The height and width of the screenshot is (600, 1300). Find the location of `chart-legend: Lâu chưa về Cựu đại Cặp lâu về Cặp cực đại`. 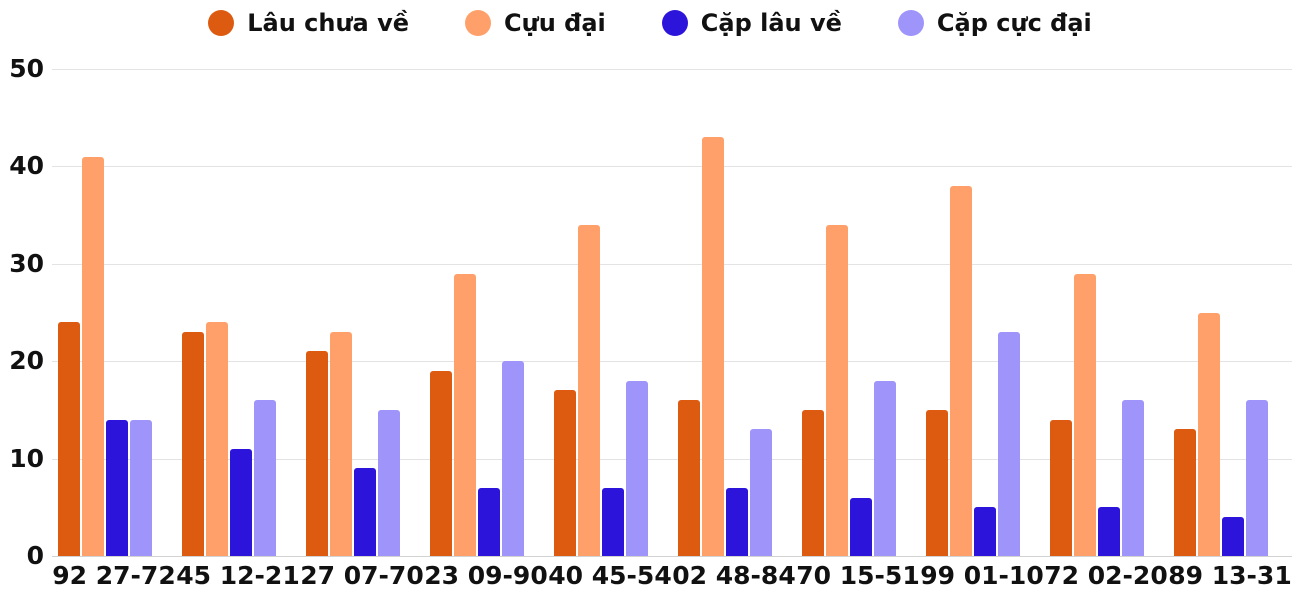

chart-legend: Lâu chưa về Cựu đại Cặp lâu về Cặp cực đại is located at coordinates (650, 23).